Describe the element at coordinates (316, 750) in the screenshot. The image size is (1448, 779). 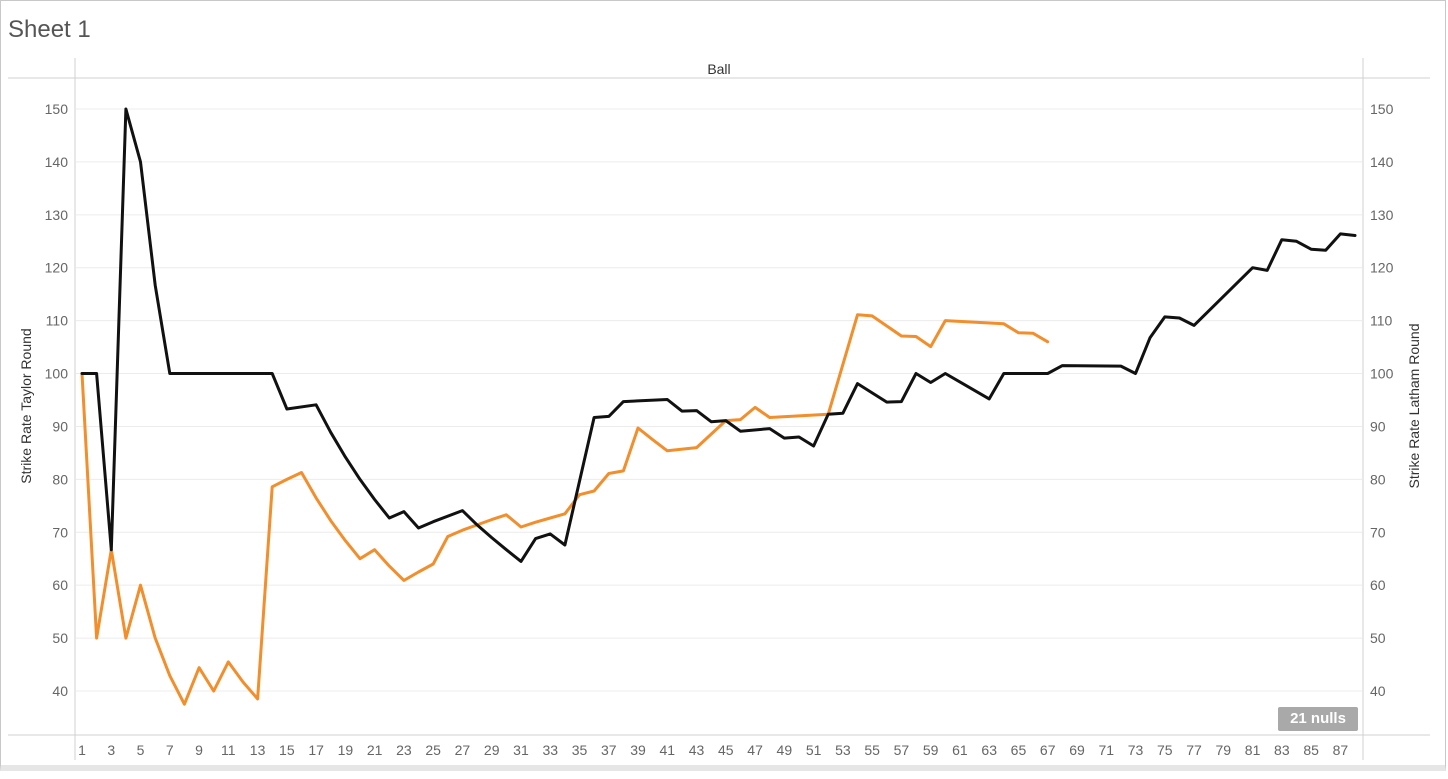
I see `x-tick-label: 17` at that location.